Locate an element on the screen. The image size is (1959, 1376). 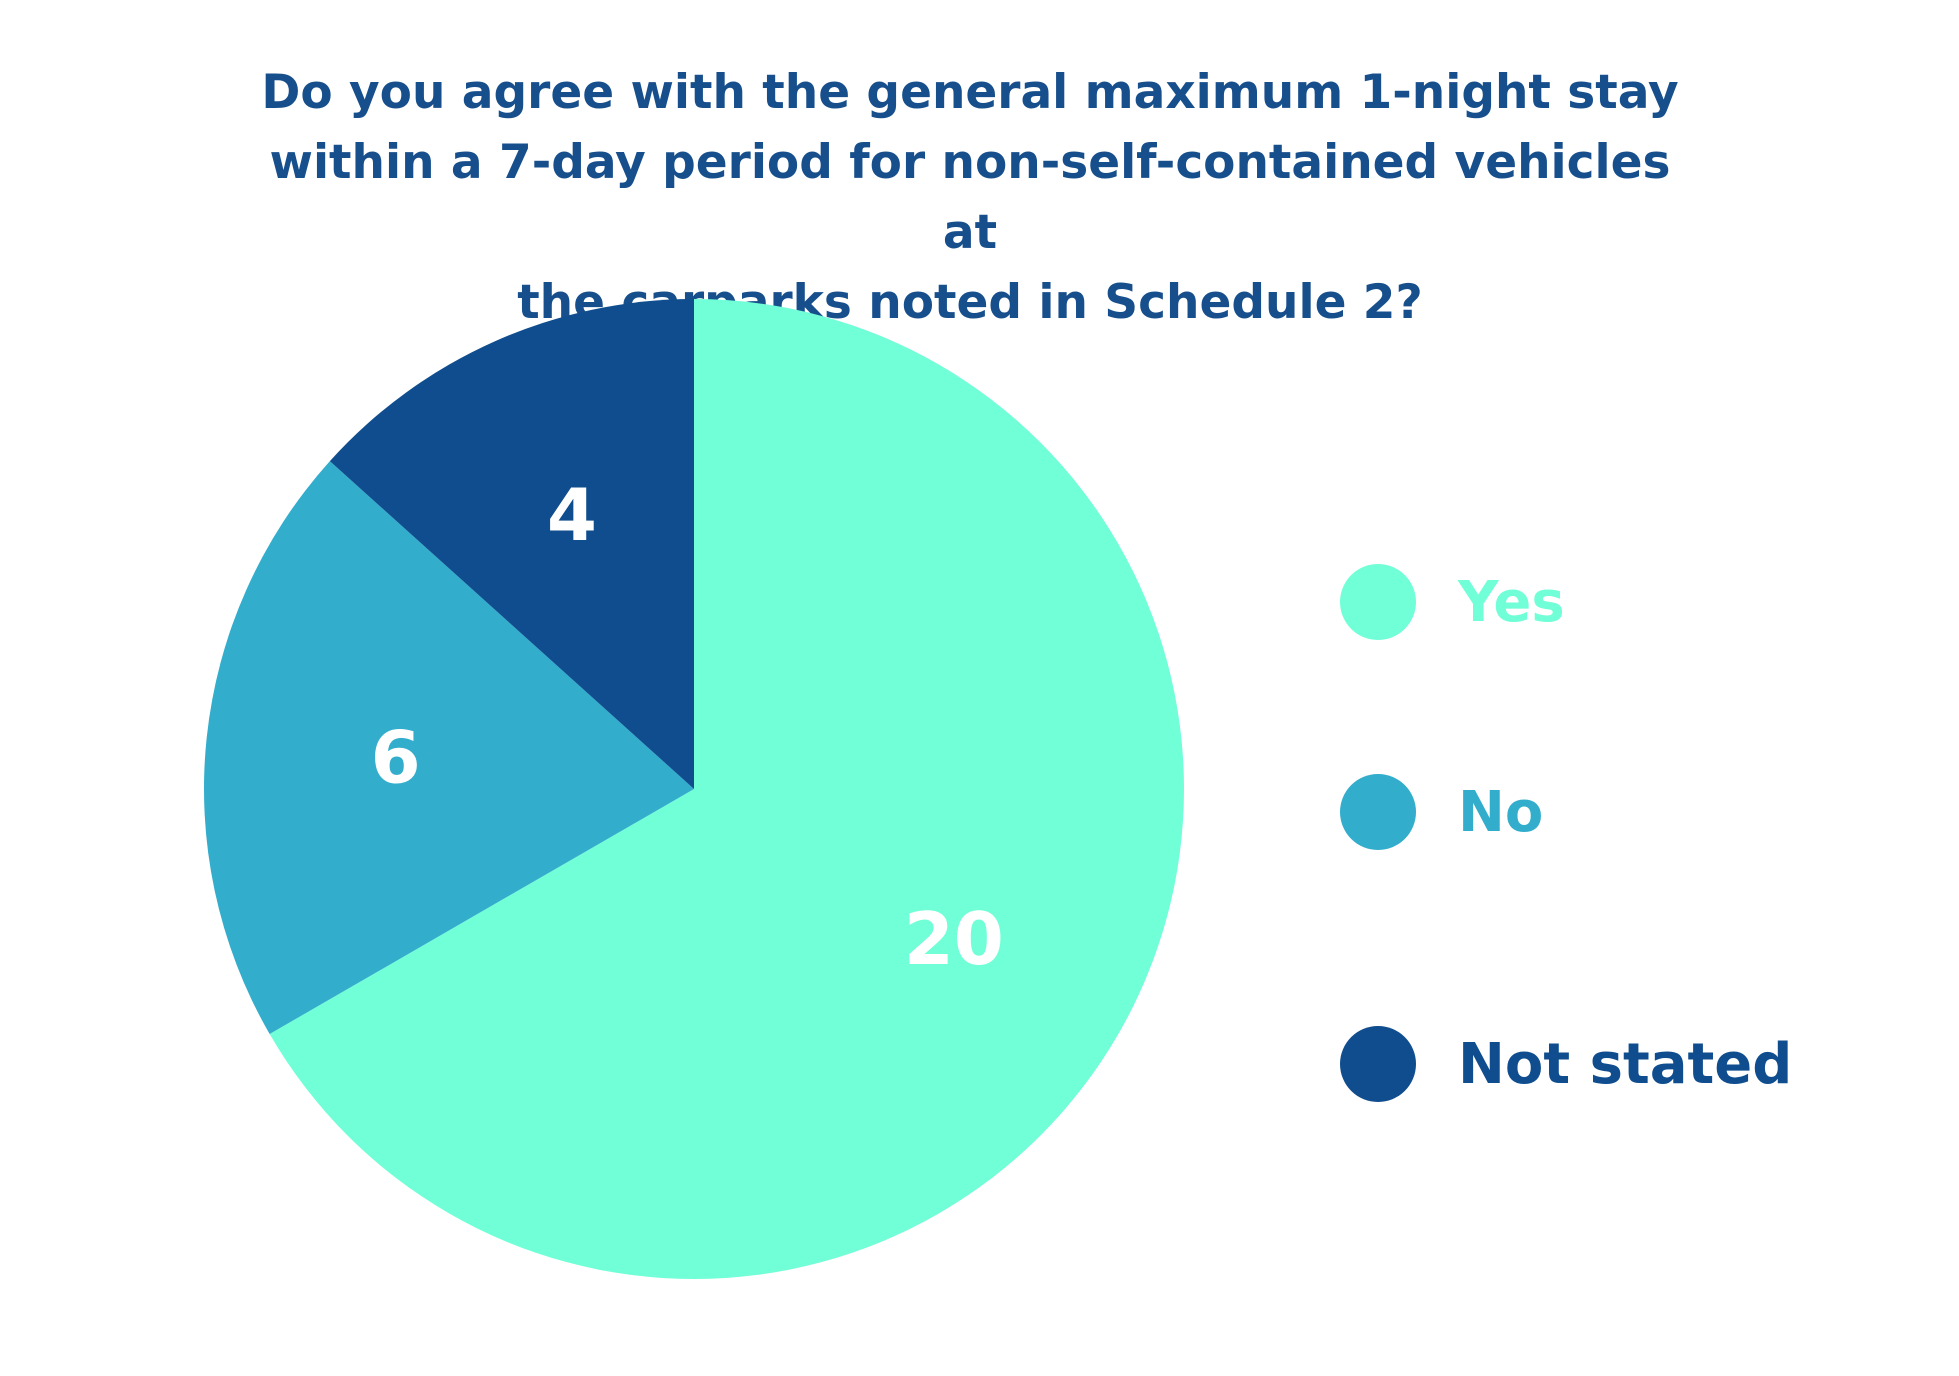
data-label-no: 6 is located at coordinates (396, 758).